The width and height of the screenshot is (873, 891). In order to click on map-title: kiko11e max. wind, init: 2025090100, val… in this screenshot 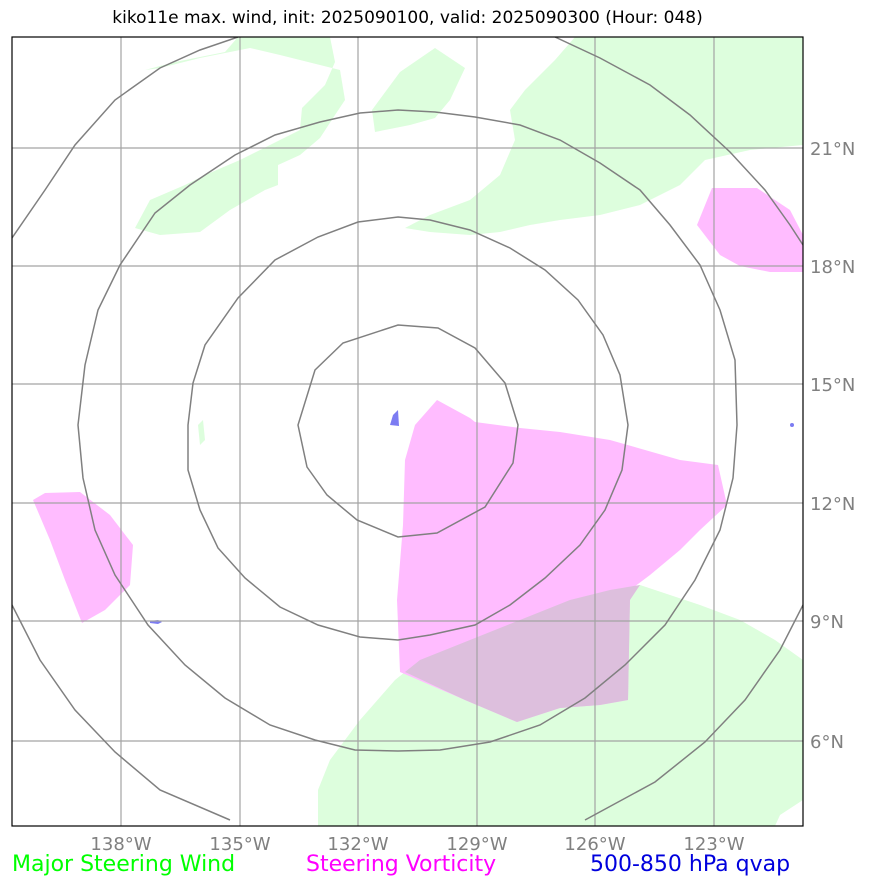, I will do `click(407, 18)`.